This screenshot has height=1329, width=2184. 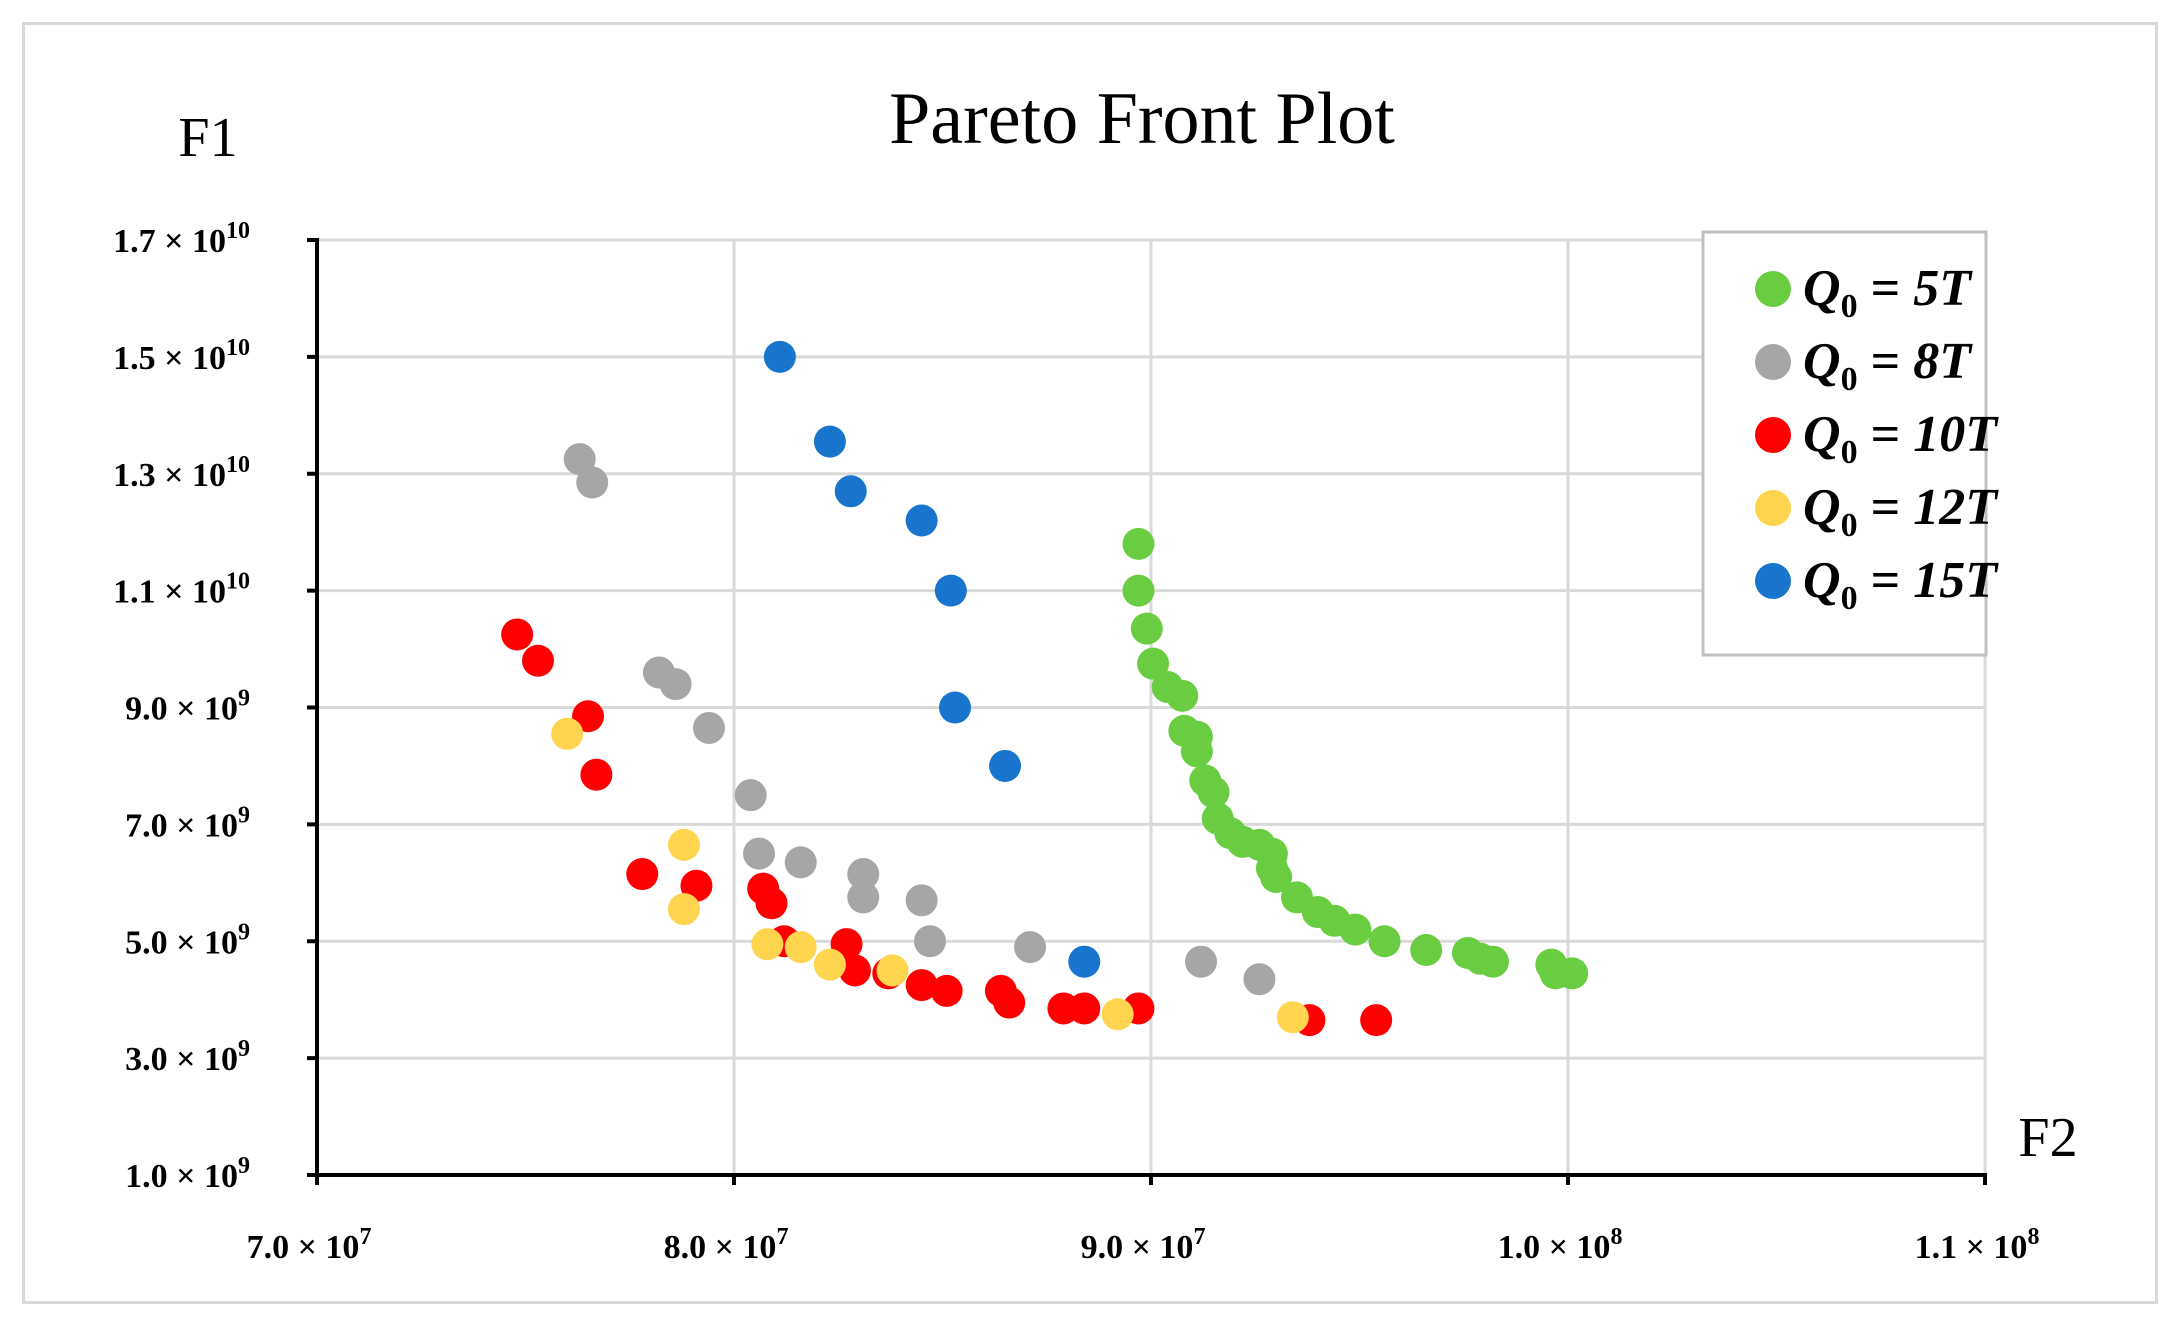 I want to click on x-axis-label: F2, so click(x=2047, y=1138).